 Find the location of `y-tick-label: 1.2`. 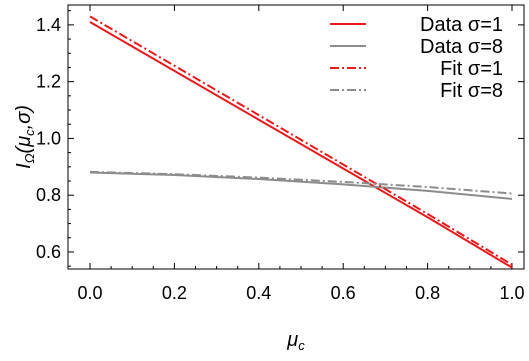

y-tick-label: 1.2 is located at coordinates (48, 82).